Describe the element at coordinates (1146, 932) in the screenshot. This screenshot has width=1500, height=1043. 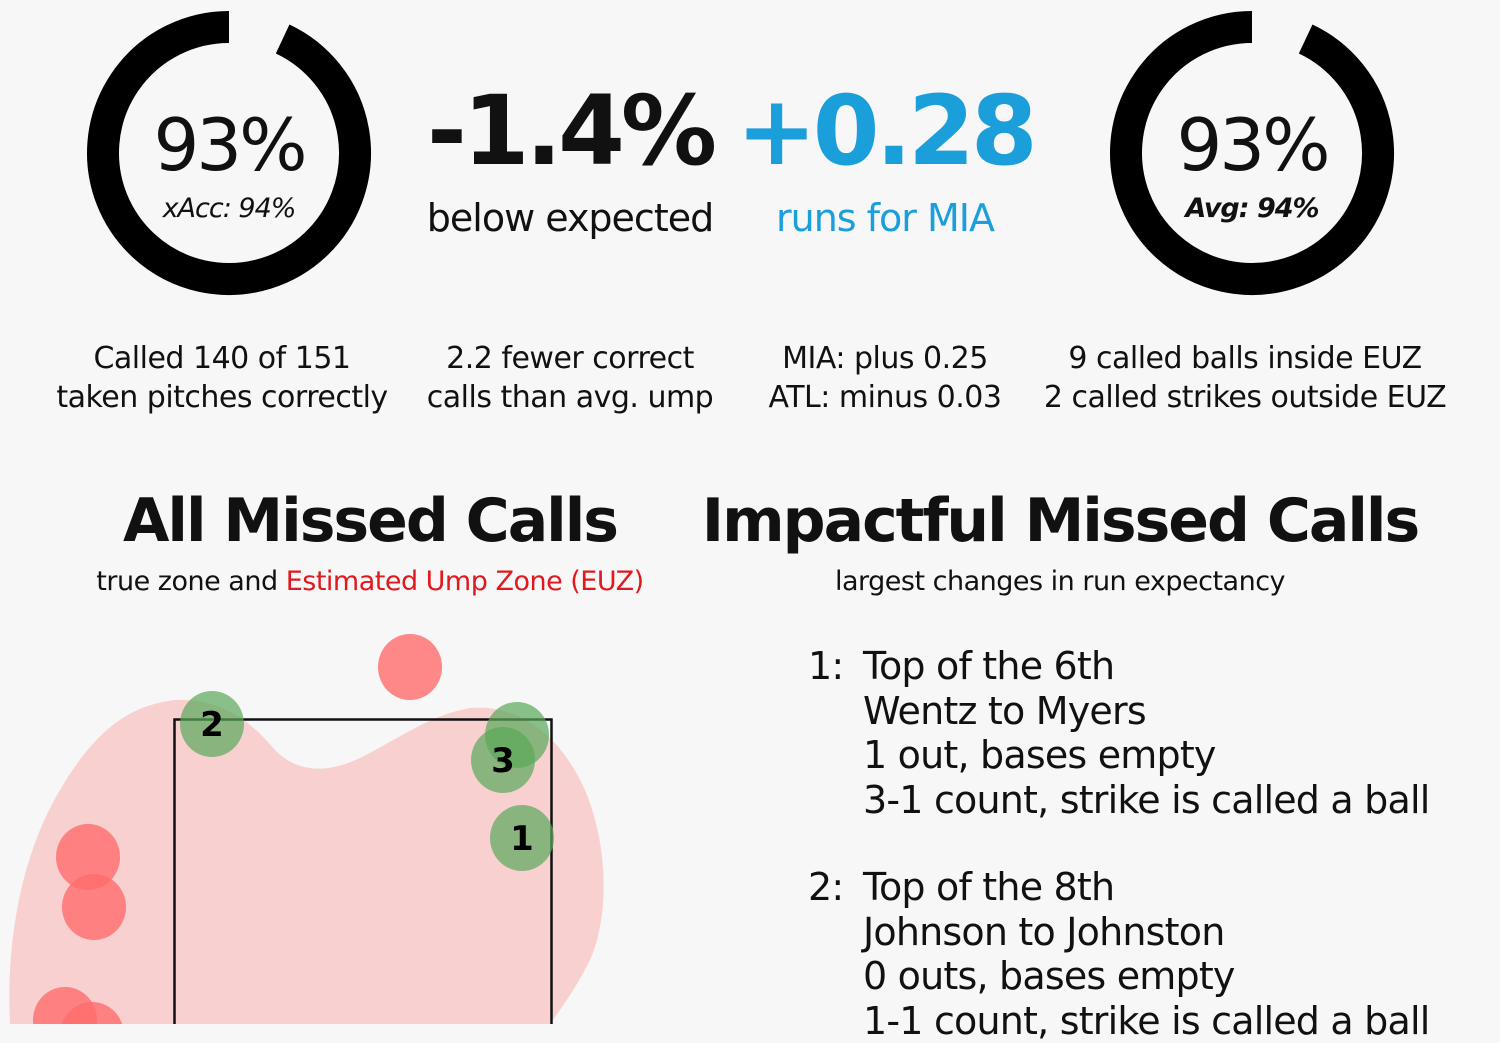
I see `call-matchup: Johnson to Johnston` at that location.